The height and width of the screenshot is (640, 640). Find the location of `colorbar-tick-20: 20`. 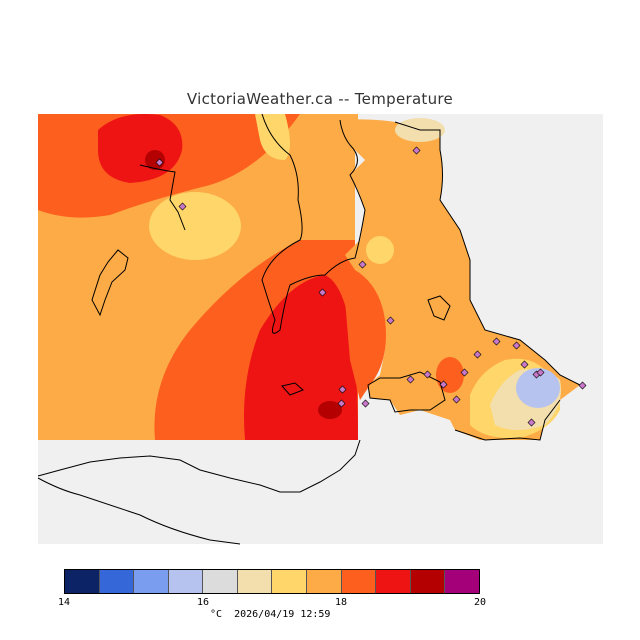

colorbar-tick-20: 20 is located at coordinates (480, 602).